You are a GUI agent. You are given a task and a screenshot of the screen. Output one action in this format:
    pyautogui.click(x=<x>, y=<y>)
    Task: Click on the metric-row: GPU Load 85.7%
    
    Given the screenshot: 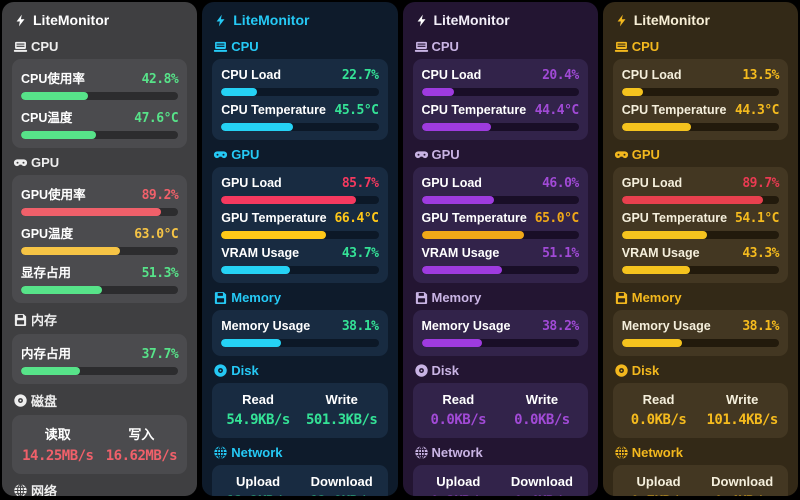 What is the action you would take?
    pyautogui.click(x=300, y=190)
    